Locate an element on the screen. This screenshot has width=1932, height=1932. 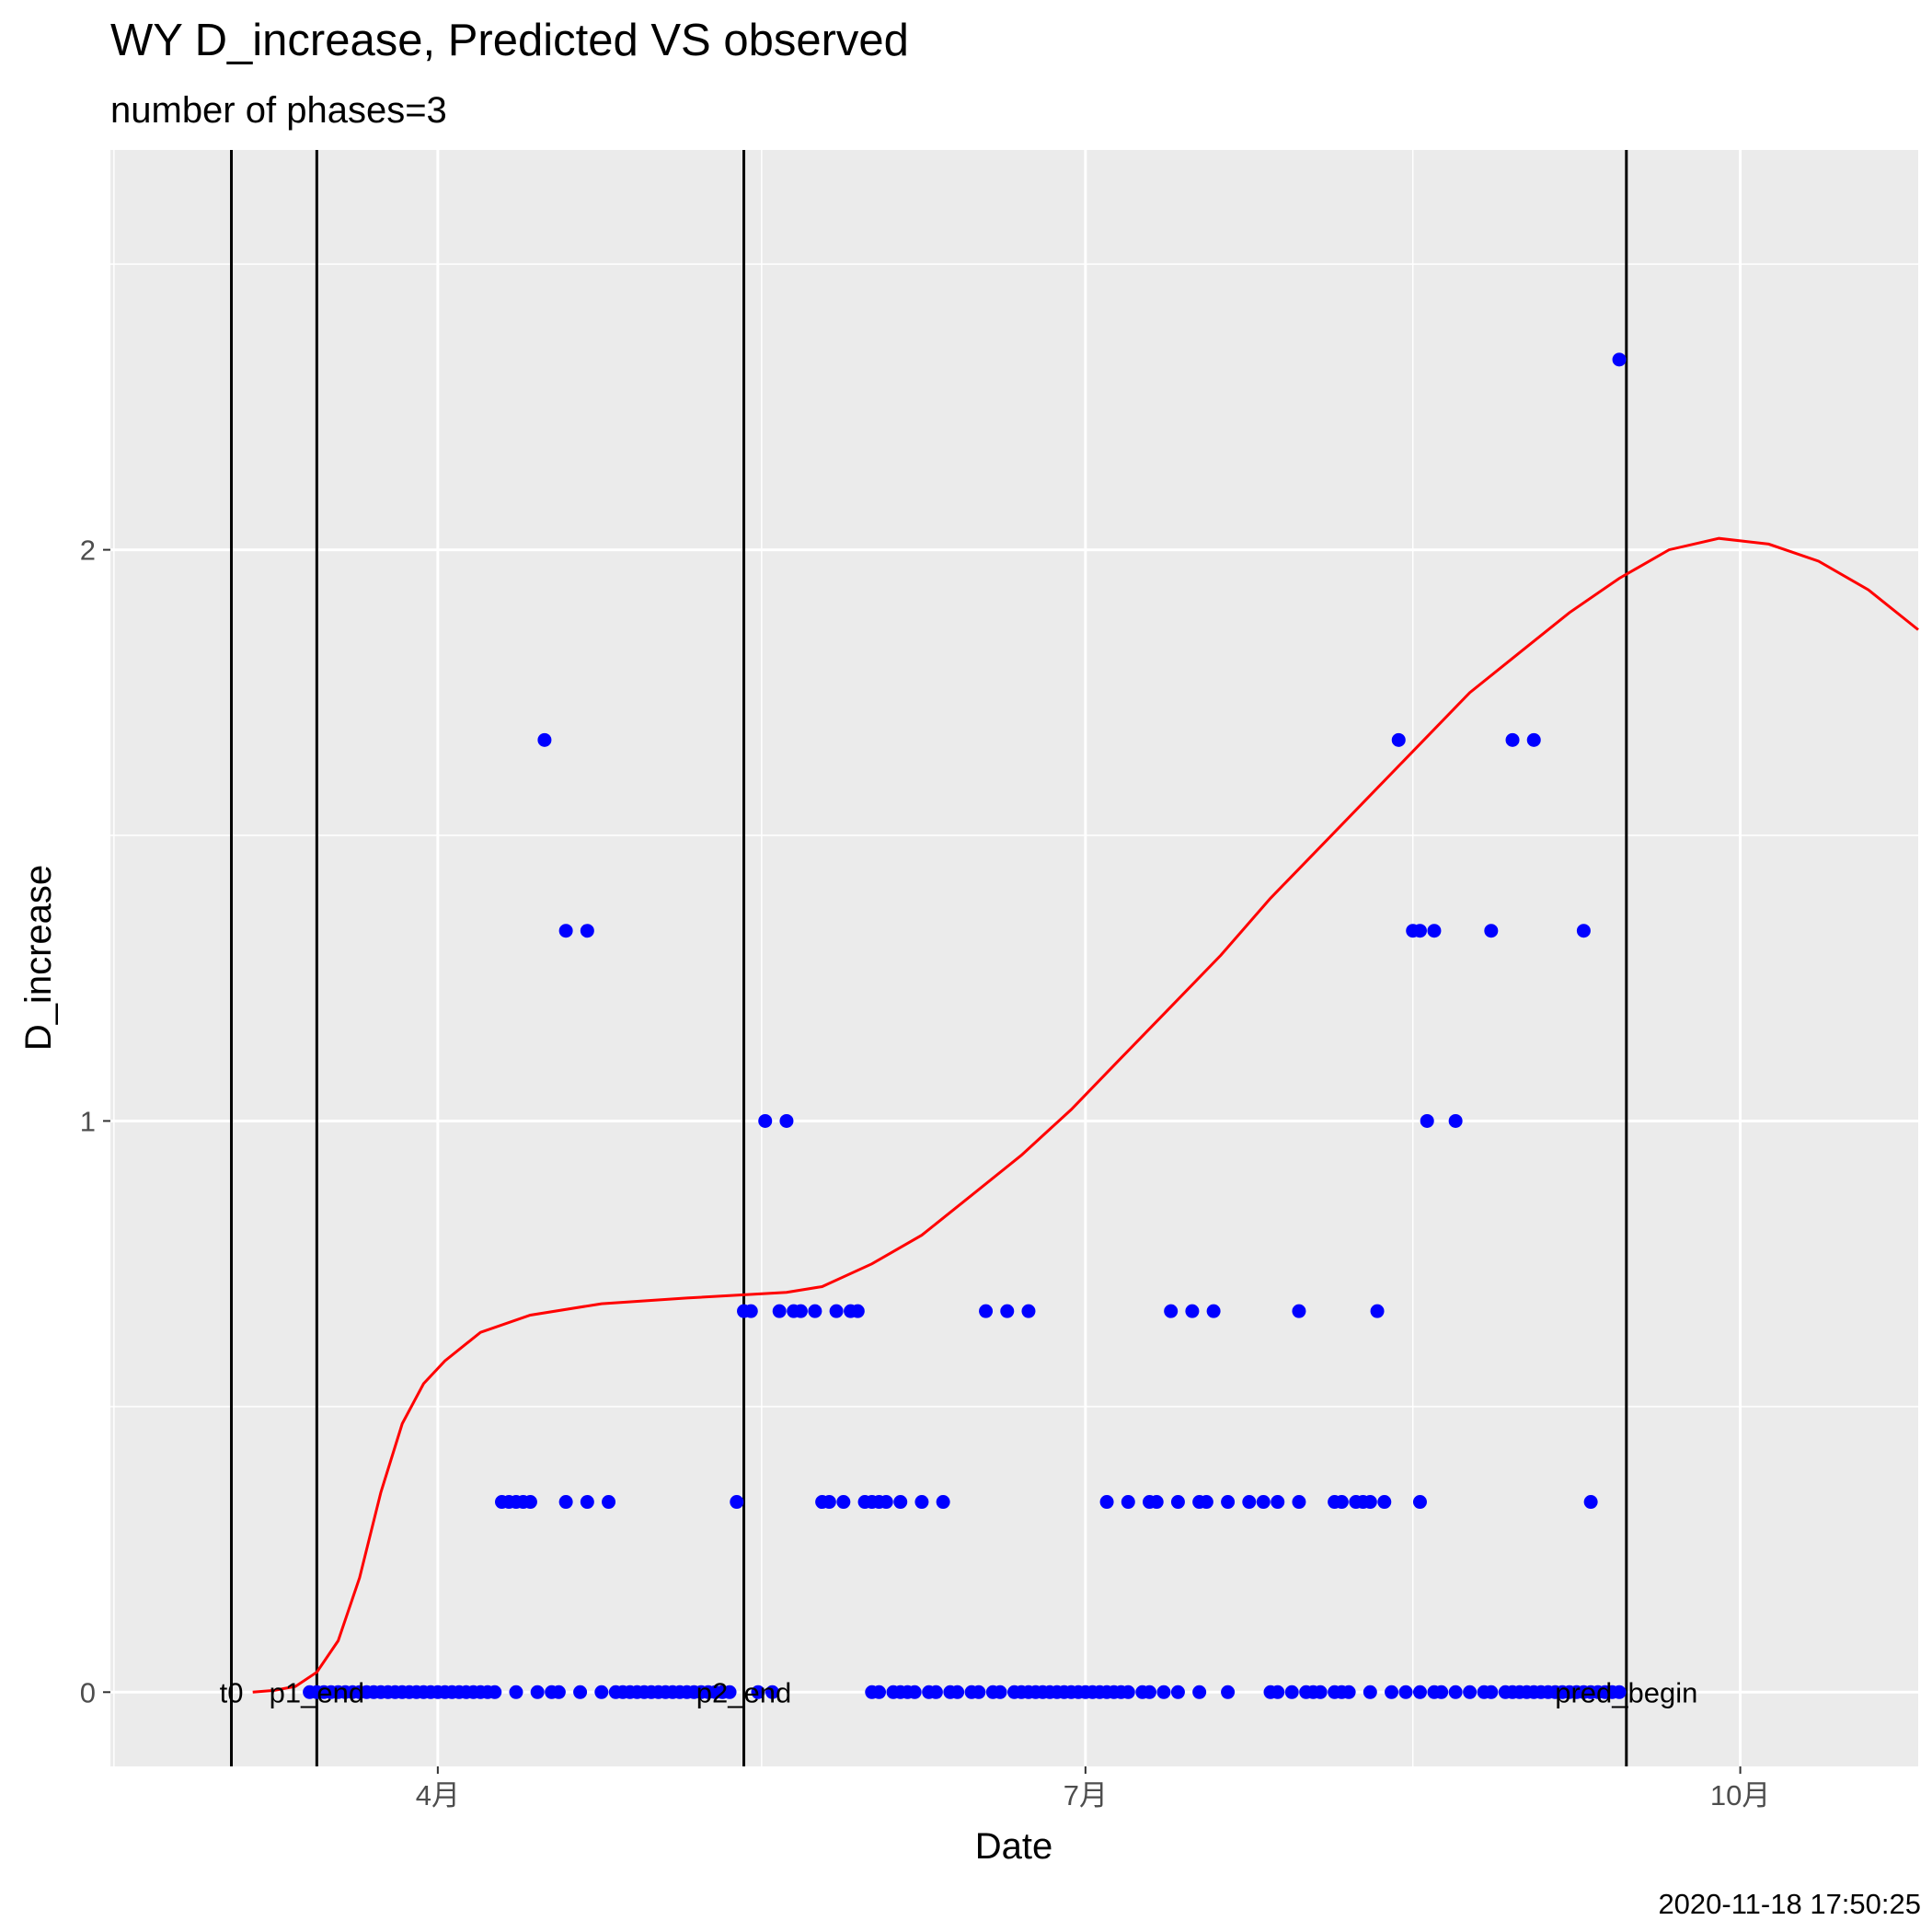
x-axis-ticks: 4月 7月 10月 is located at coordinates (1093, 1788).